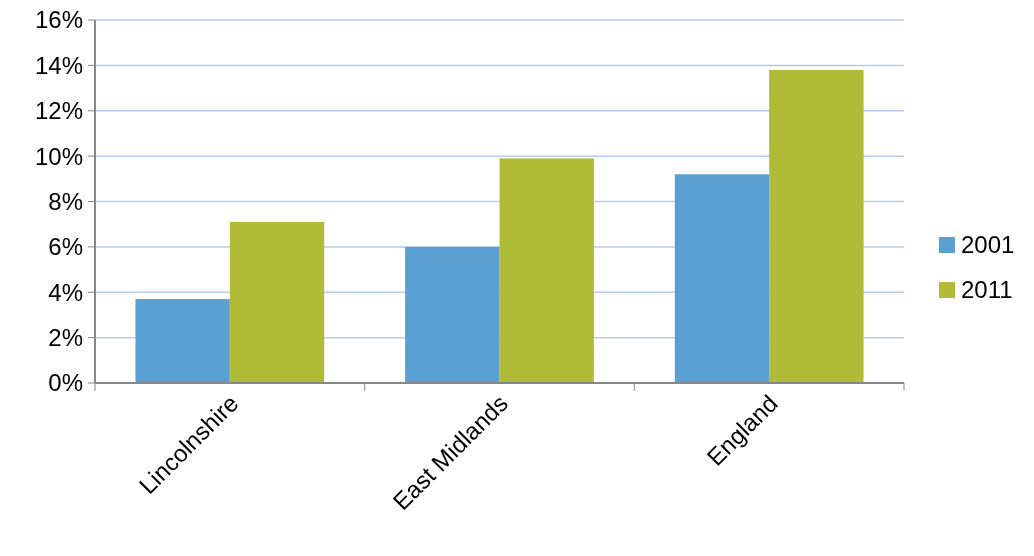 This screenshot has width=1034, height=556. What do you see at coordinates (58, 156) in the screenshot?
I see `y-tick-label: 10%` at bounding box center [58, 156].